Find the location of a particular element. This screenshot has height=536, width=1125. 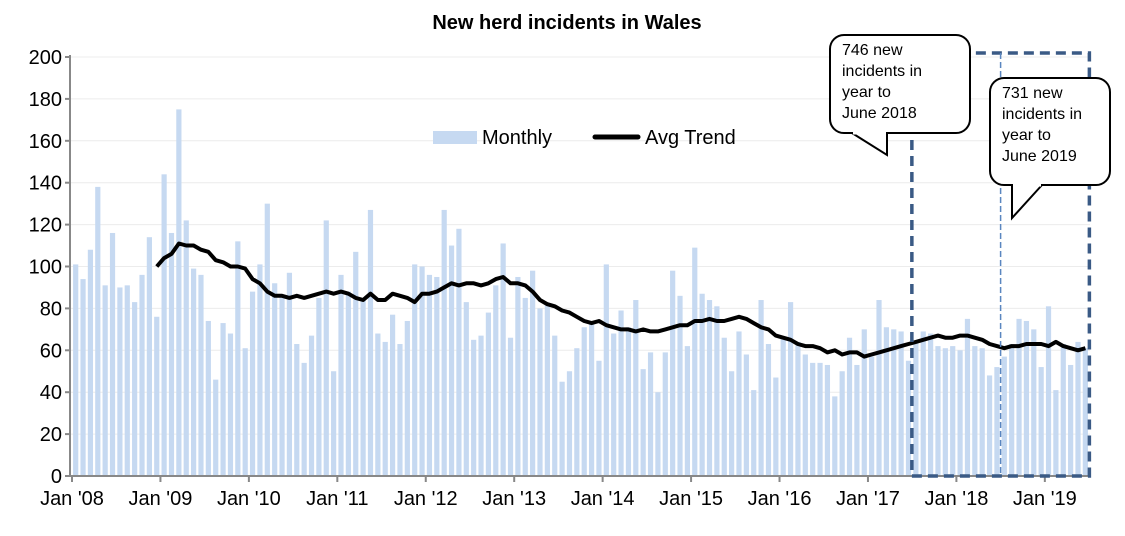

legend-label-monthly: Monthly is located at coordinates (517, 138).